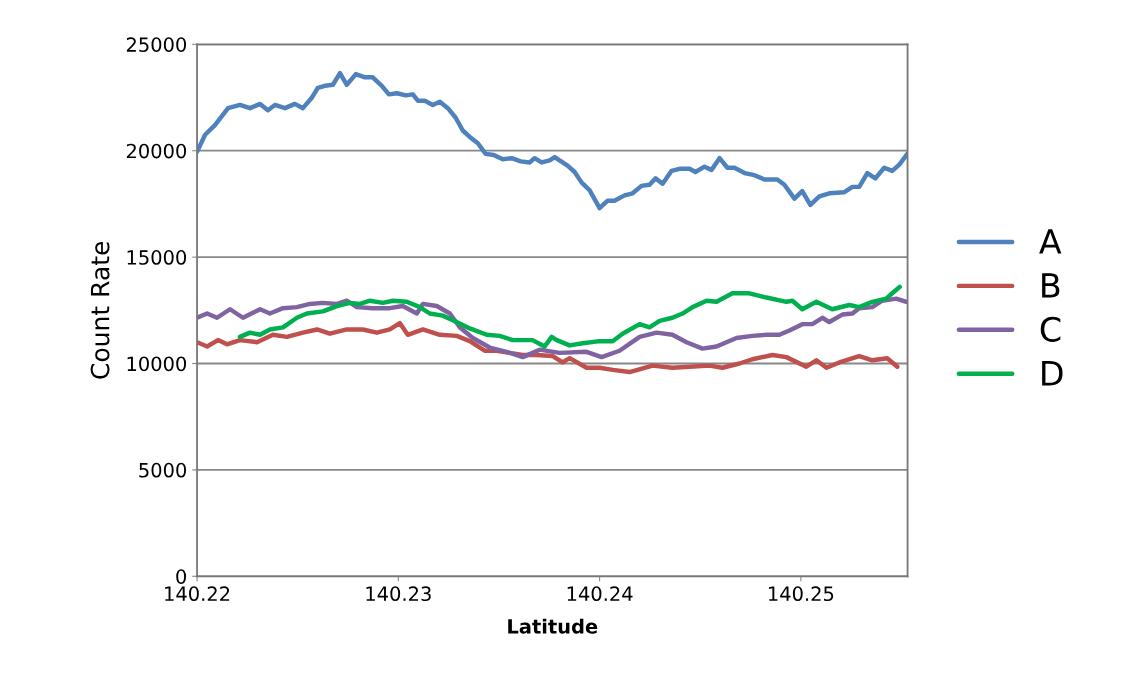 This screenshot has width=1126, height=682. What do you see at coordinates (100, 310) in the screenshot?
I see `y-axis-title: Count Rate` at bounding box center [100, 310].